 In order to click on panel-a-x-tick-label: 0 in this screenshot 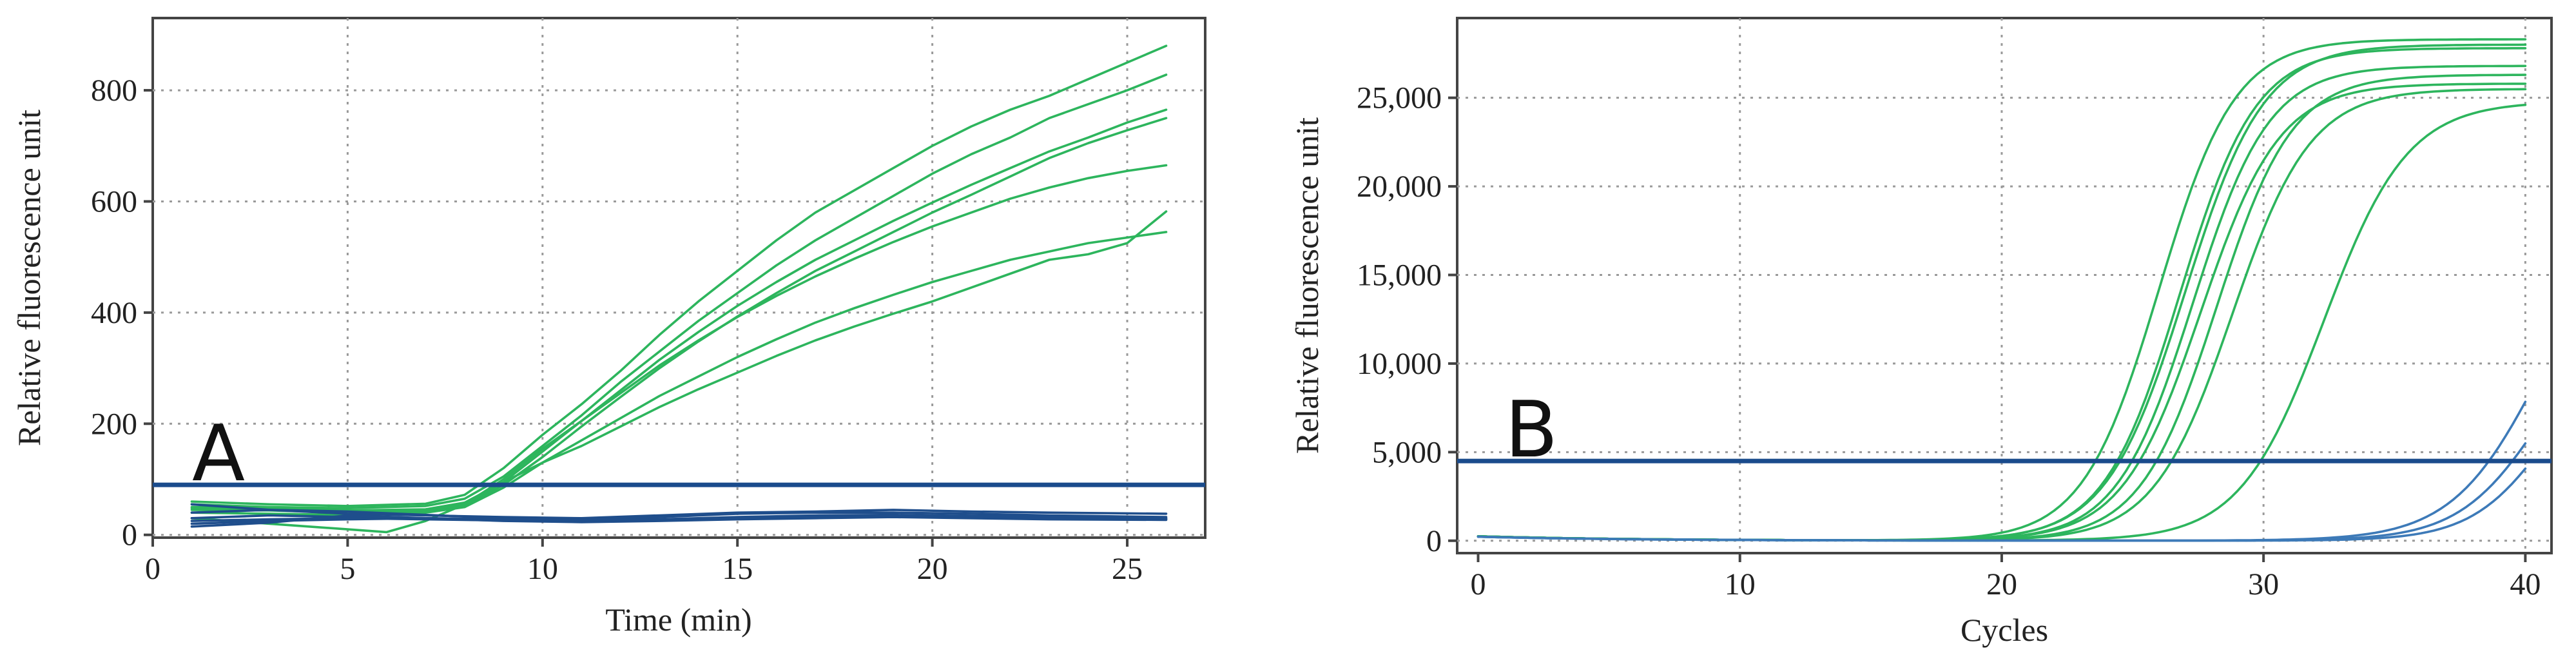, I will do `click(152, 569)`.